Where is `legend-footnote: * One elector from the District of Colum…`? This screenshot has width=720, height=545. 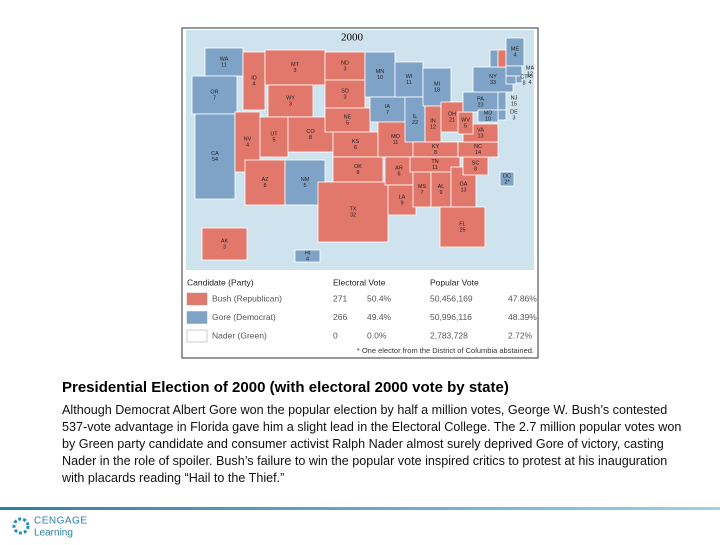 legend-footnote: * One elector from the District of Colum… is located at coordinates (445, 350).